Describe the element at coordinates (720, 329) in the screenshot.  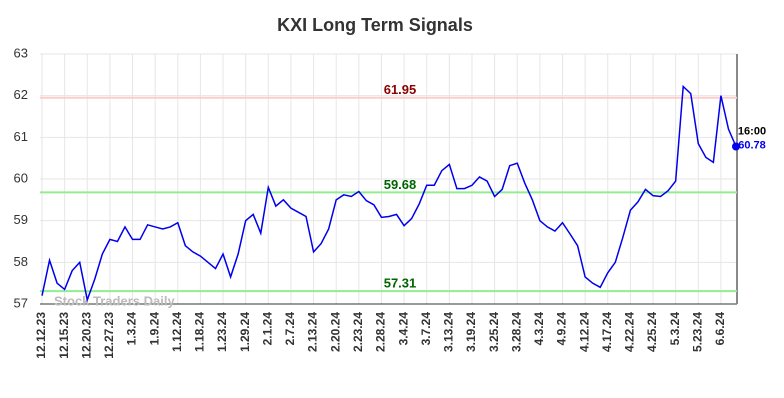
I see `x-tick-label: 6.6.24` at that location.